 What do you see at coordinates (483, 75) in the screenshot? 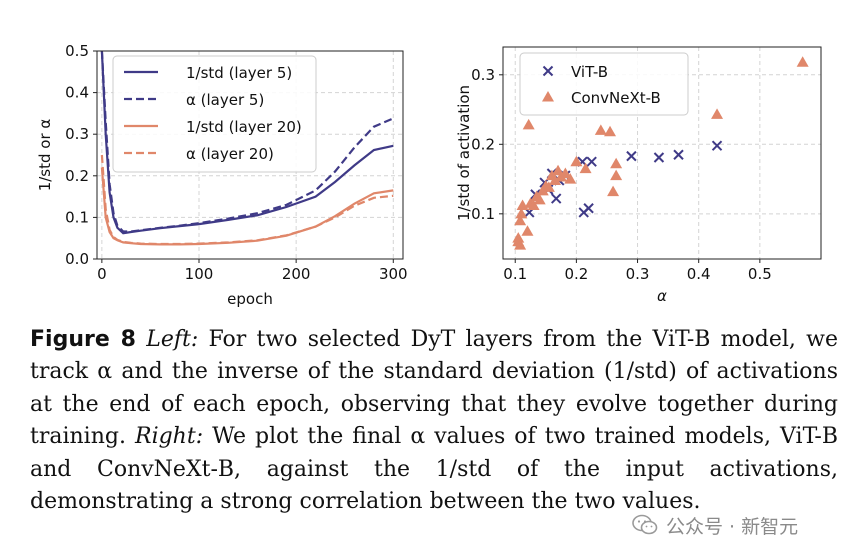
I see `right-y-tick-label: 0.3` at bounding box center [483, 75].